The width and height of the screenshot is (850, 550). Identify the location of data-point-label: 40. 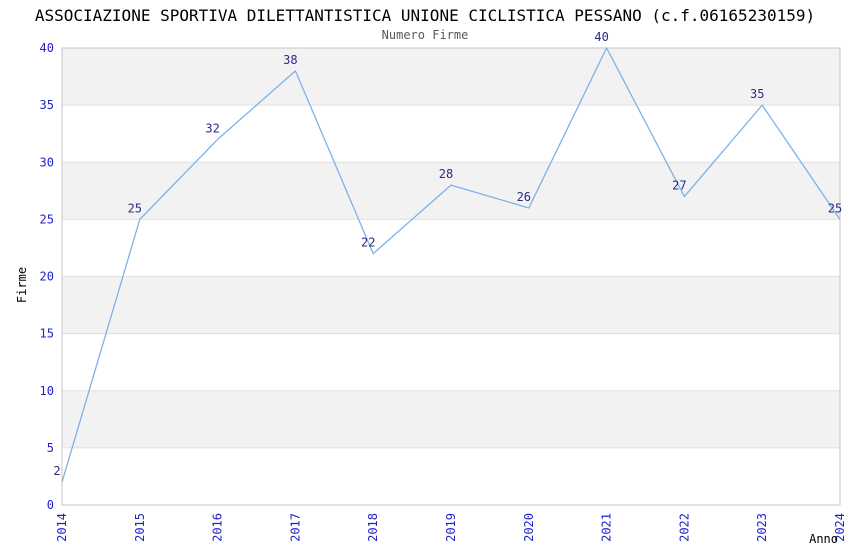
(601, 37).